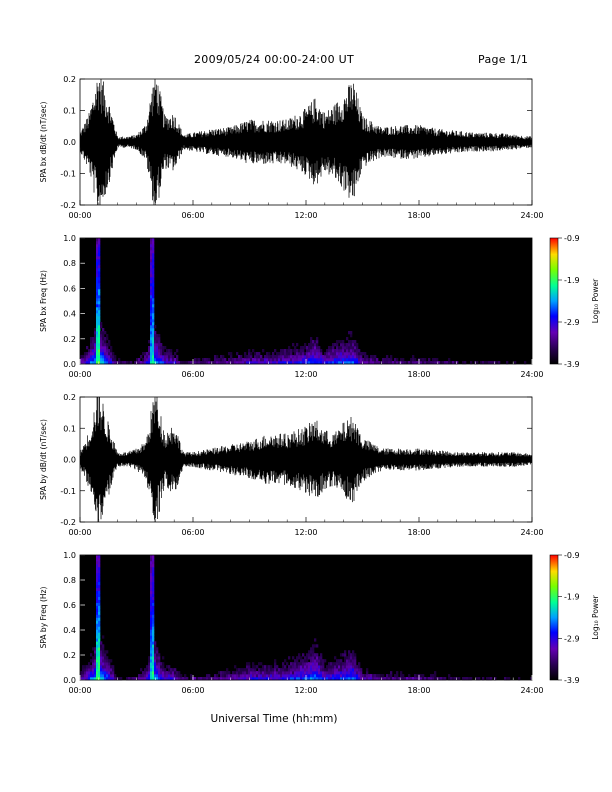  I want to click on x-tick-label-4: 18:00, so click(418, 690).